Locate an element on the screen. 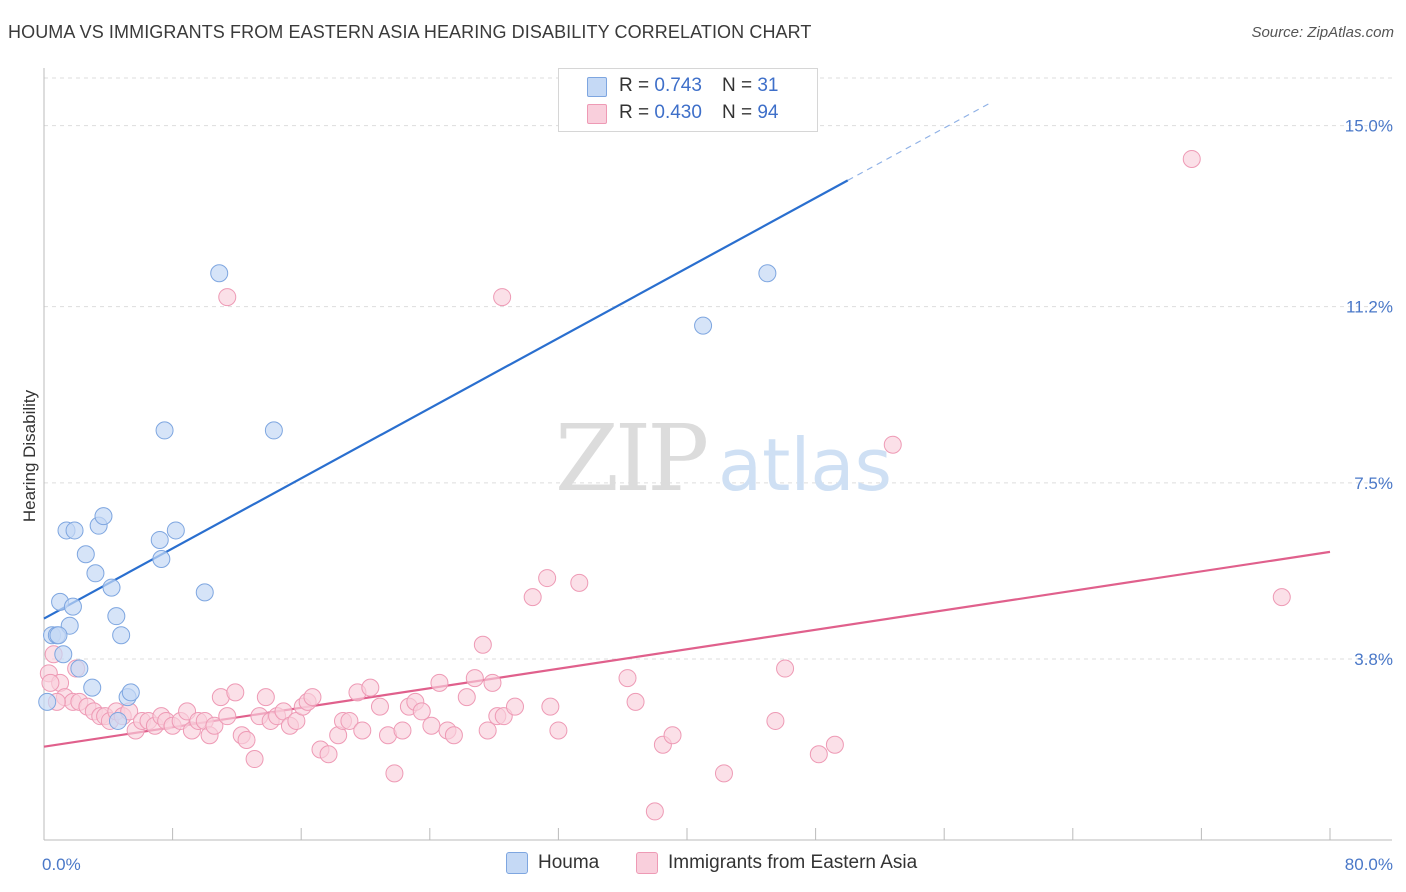 The image size is (1406, 892). bottom-legend-asia: Immigrants from Eastern Asia is located at coordinates (776, 863).